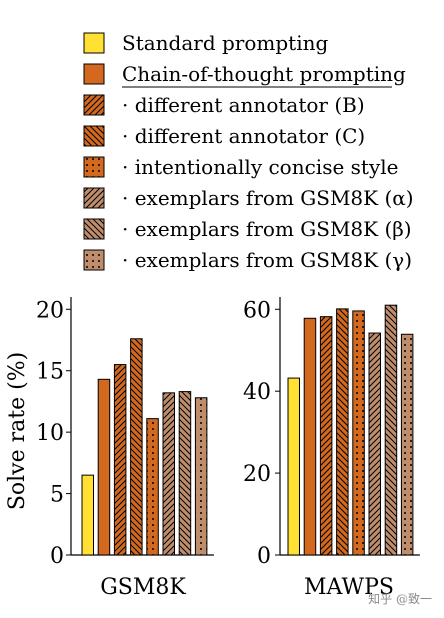 The height and width of the screenshot is (618, 444). I want to click on y-tick-label: 60, so click(257, 310).